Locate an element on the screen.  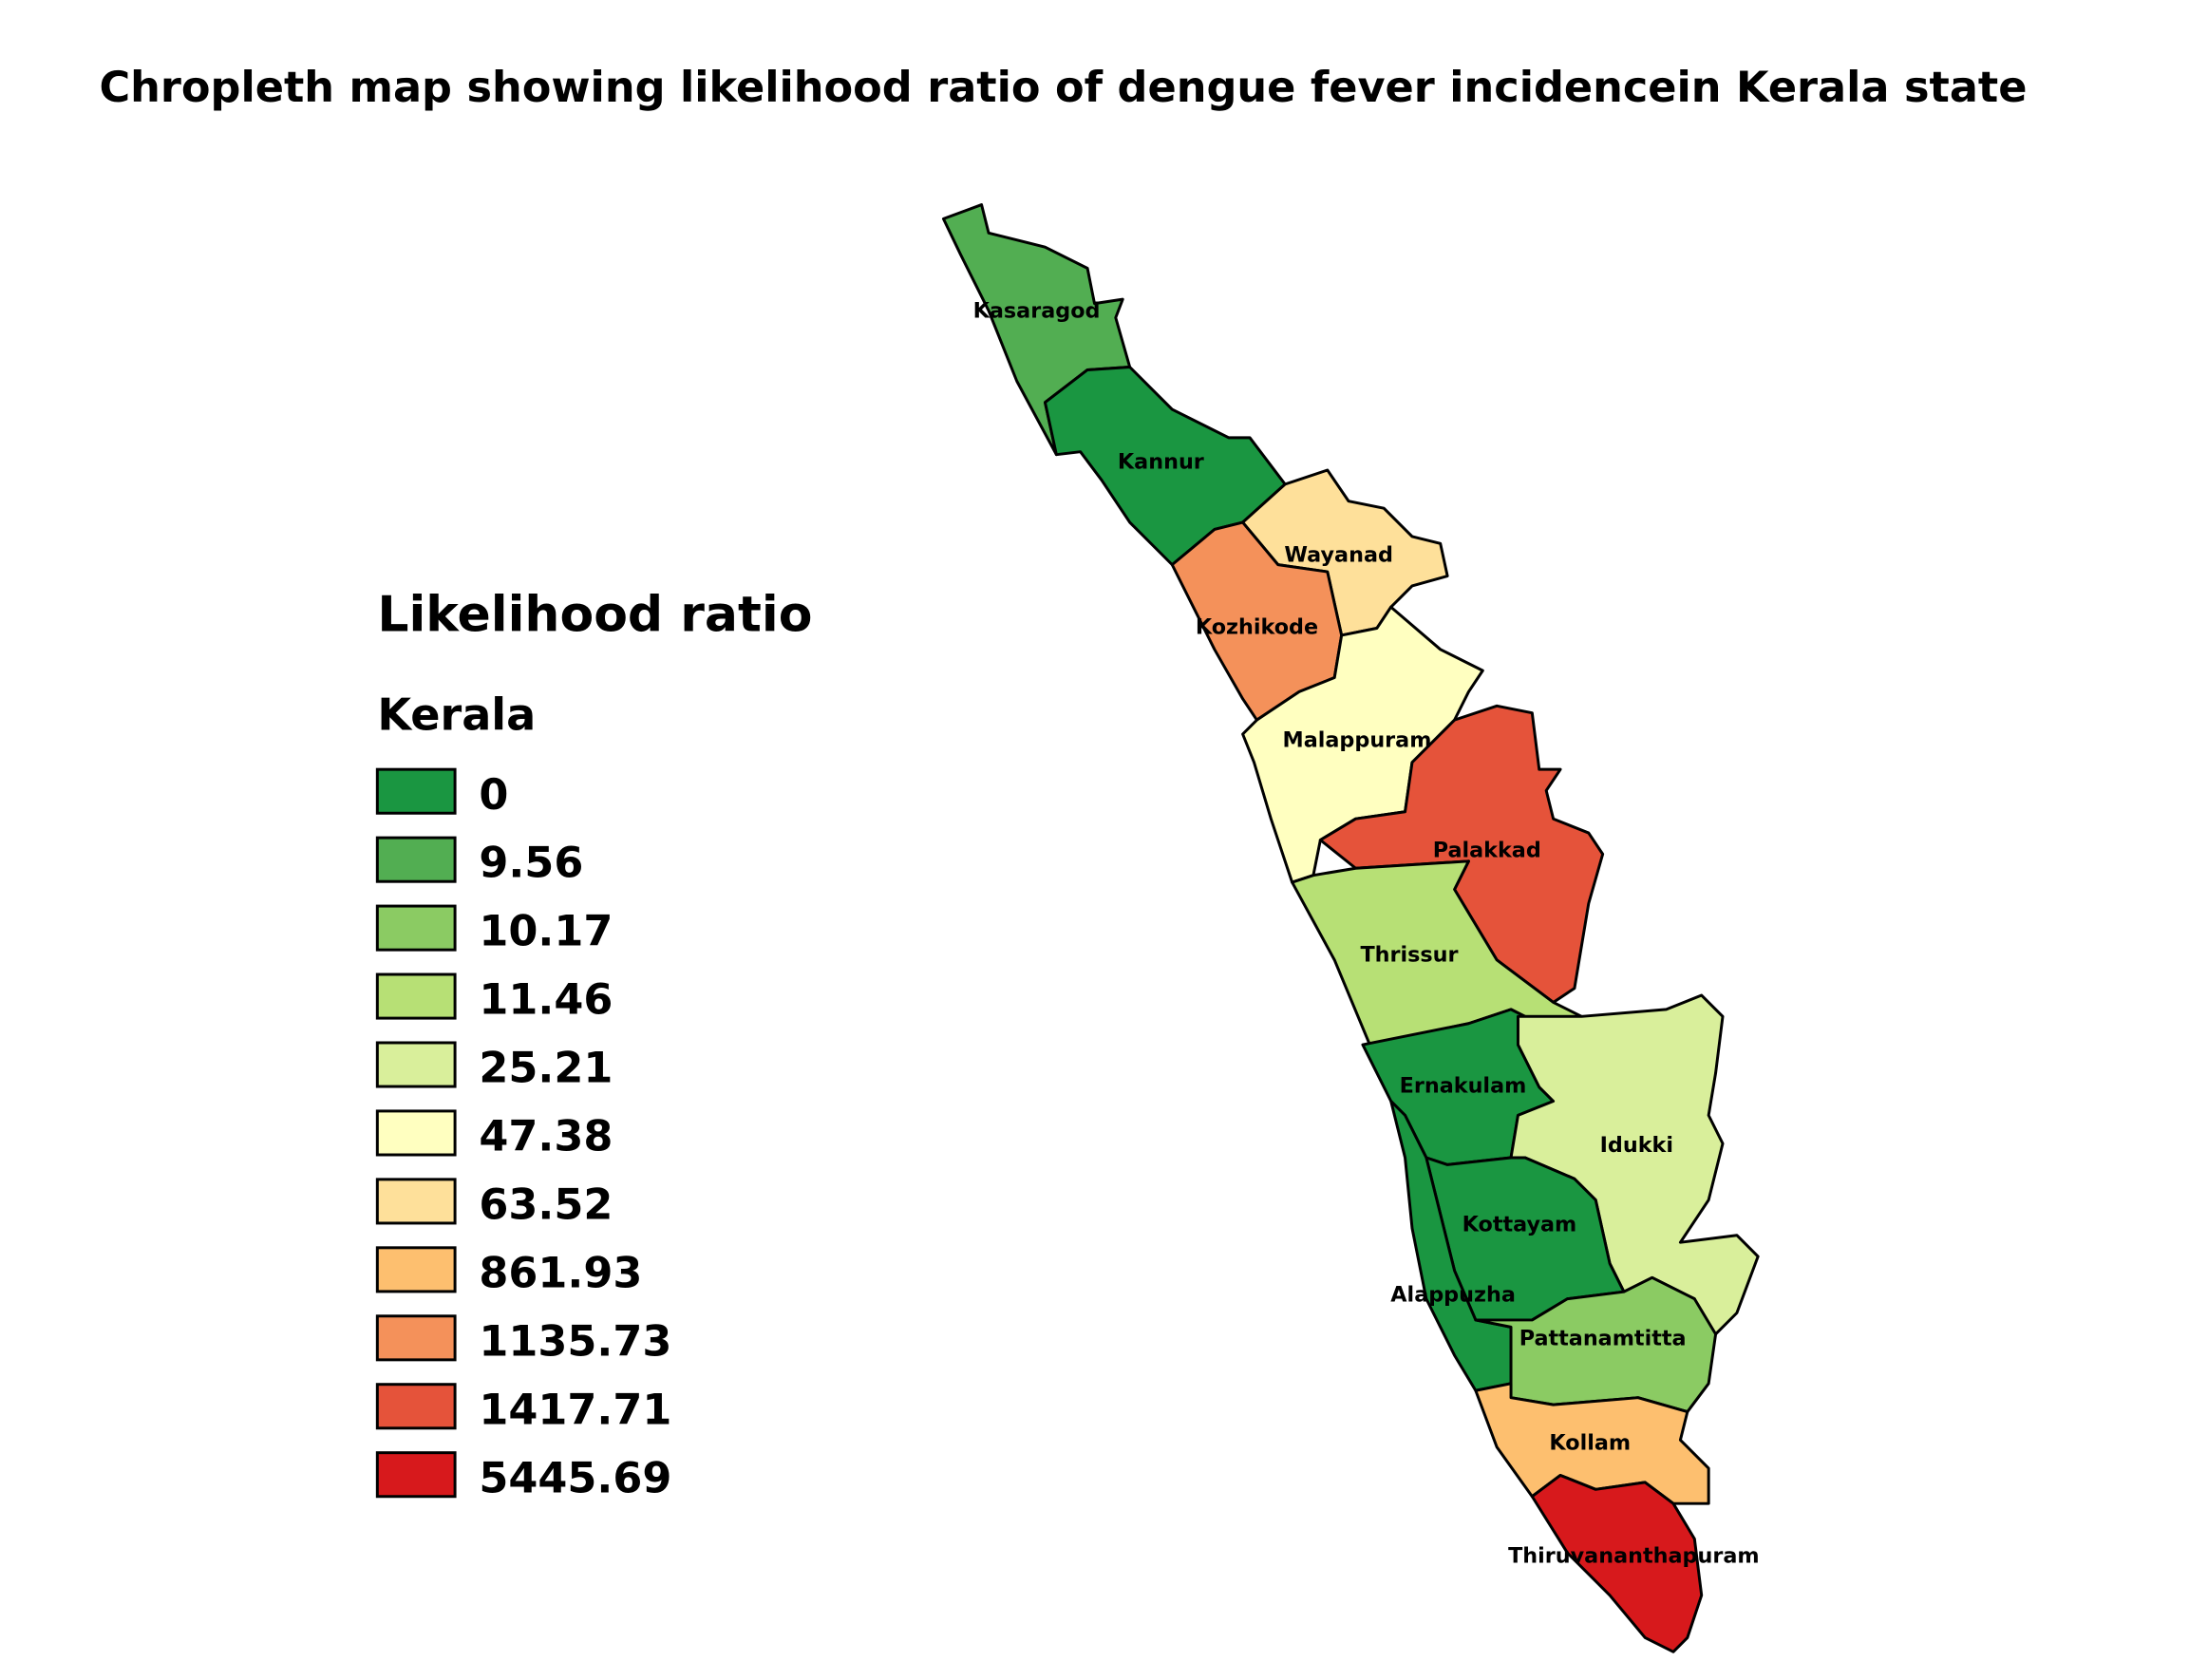
district-thiruvananthapuram is located at coordinates (1617, 1563).